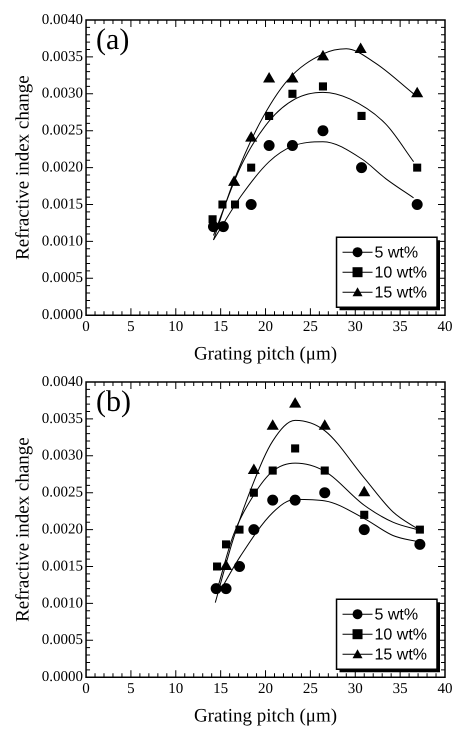  I want to click on annotation: (a), so click(113, 39).